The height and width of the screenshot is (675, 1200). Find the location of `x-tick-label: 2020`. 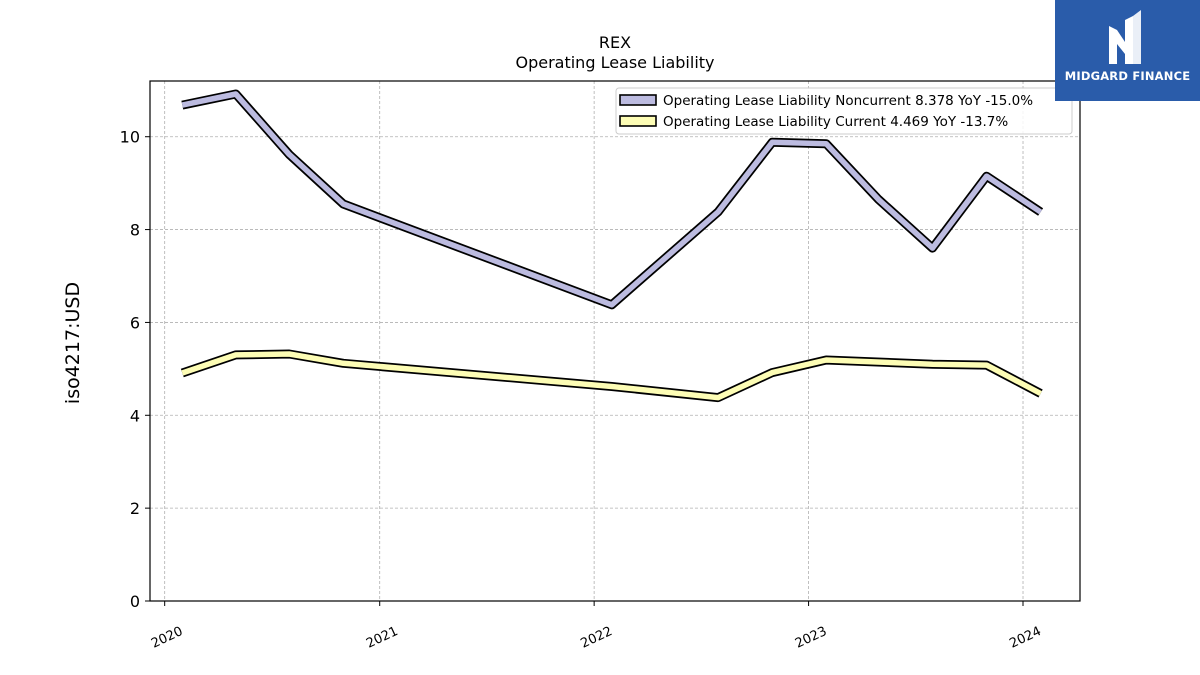

x-tick-label: 2020 is located at coordinates (167, 638).